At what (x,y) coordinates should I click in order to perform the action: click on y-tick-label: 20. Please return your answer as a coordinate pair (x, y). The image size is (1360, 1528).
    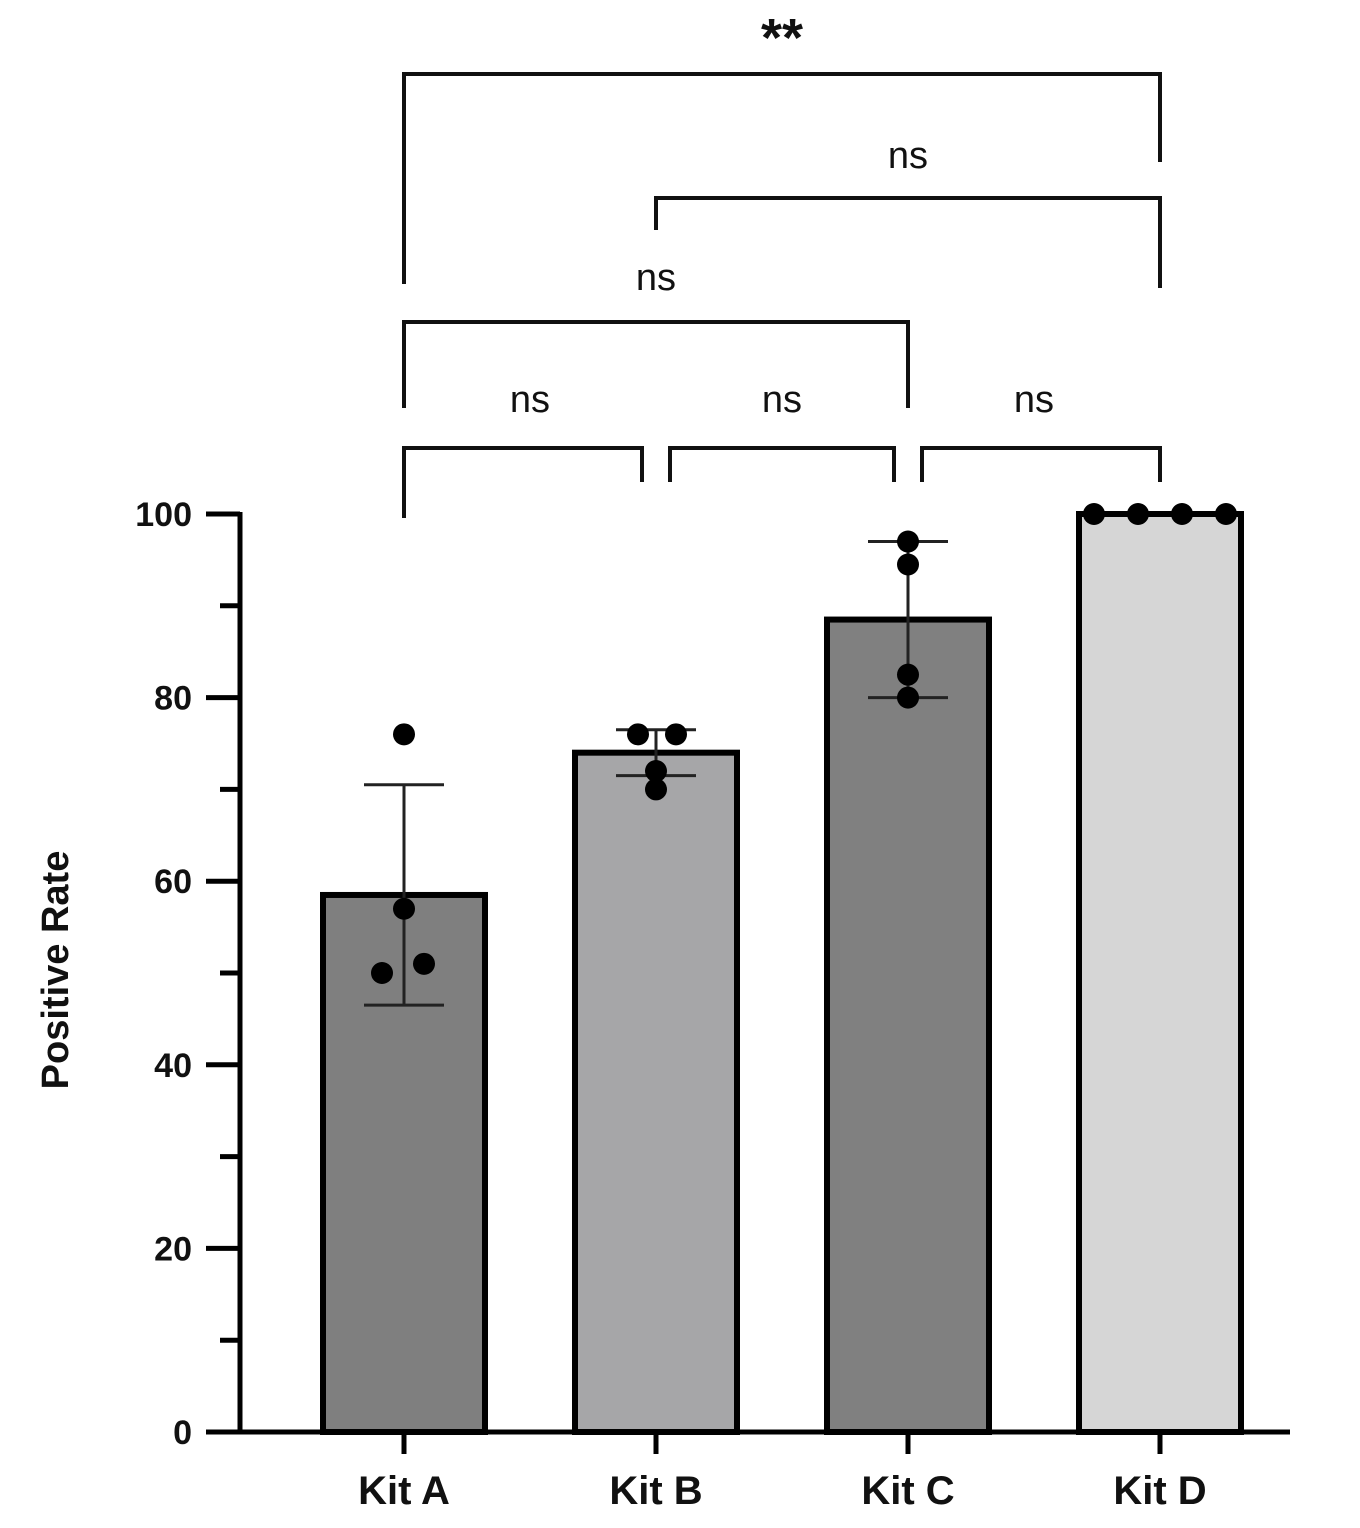
    Looking at the image, I should click on (173, 1249).